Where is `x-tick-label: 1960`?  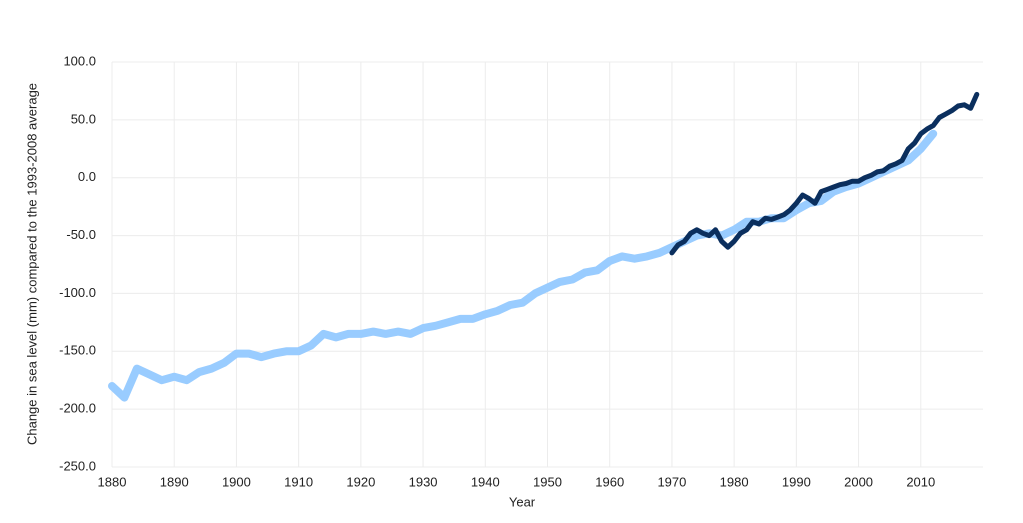
x-tick-label: 1960 is located at coordinates (609, 481).